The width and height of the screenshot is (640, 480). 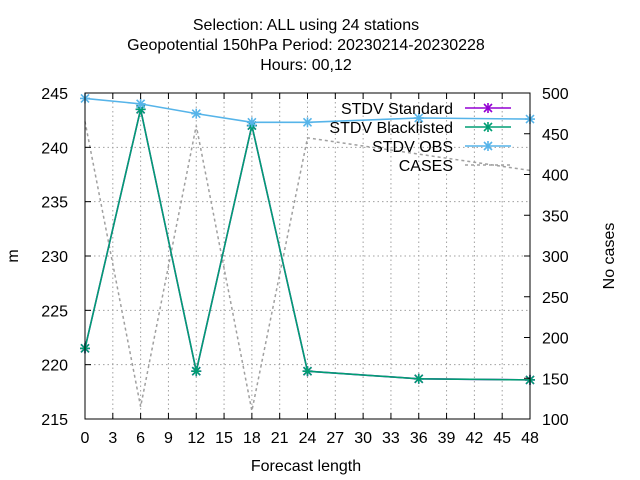 I want to click on y2-tick-label: 150, so click(x=555, y=379).